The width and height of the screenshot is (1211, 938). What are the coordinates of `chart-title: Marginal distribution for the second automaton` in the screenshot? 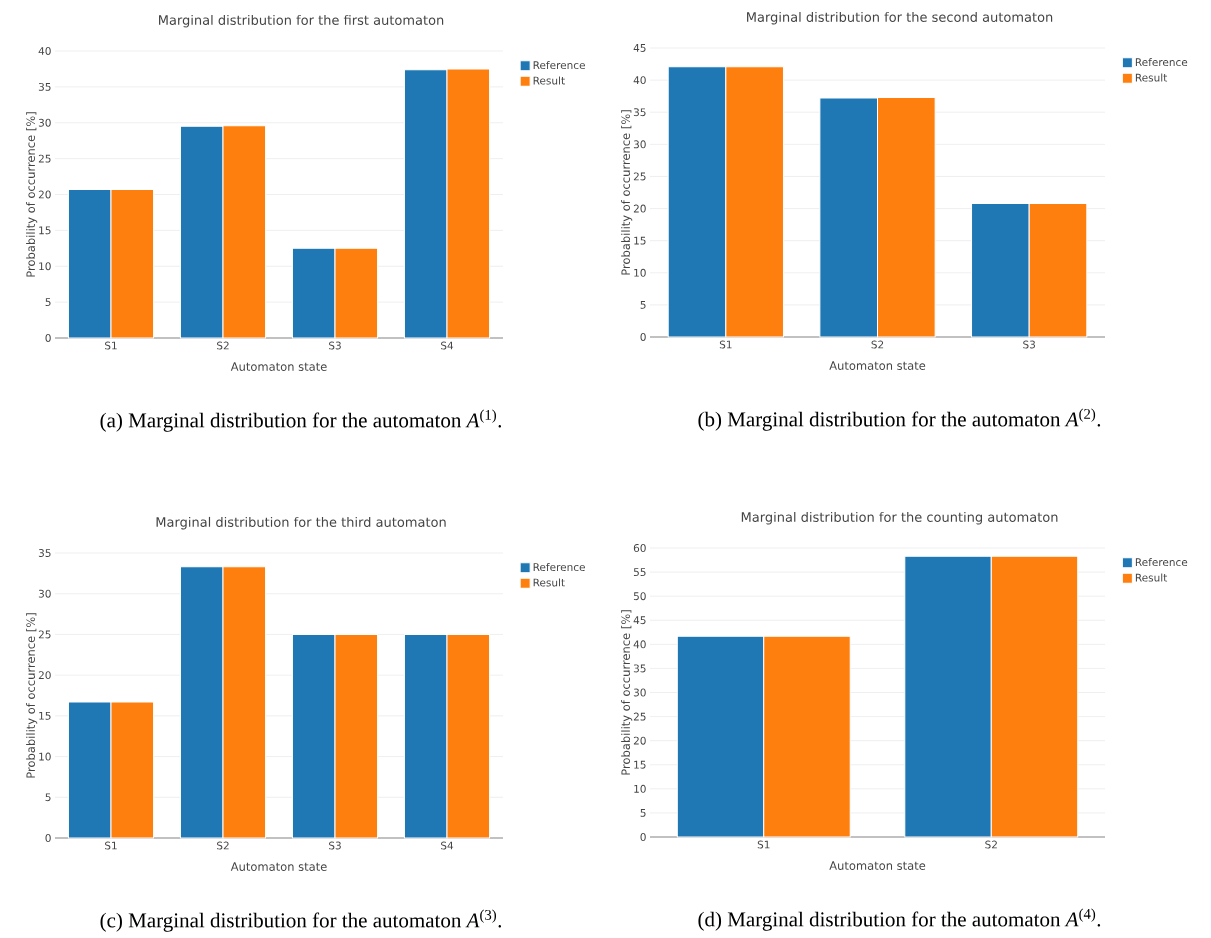 It's located at (900, 18).